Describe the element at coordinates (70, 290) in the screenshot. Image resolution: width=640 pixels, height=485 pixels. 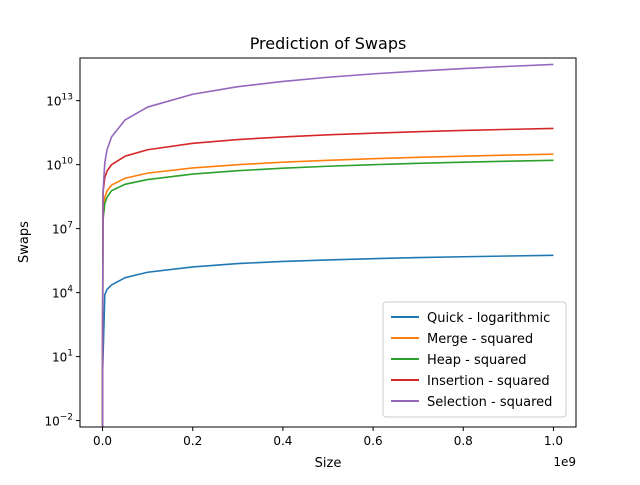
I see `y-tick-exponent: 4` at that location.